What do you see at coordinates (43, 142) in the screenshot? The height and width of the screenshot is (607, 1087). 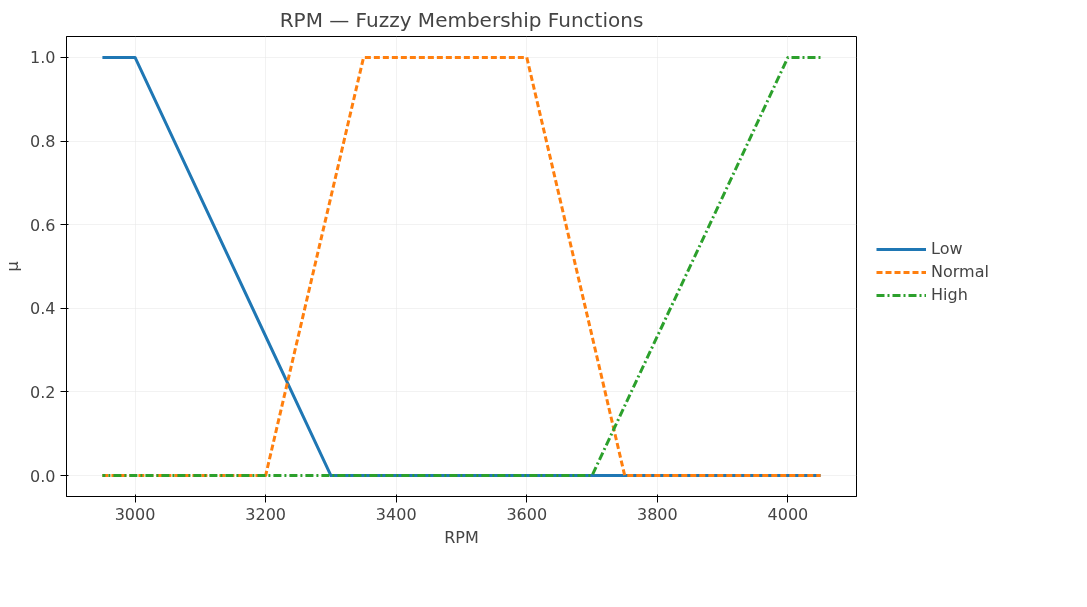 I see `y-tick-label: 0.8` at bounding box center [43, 142].